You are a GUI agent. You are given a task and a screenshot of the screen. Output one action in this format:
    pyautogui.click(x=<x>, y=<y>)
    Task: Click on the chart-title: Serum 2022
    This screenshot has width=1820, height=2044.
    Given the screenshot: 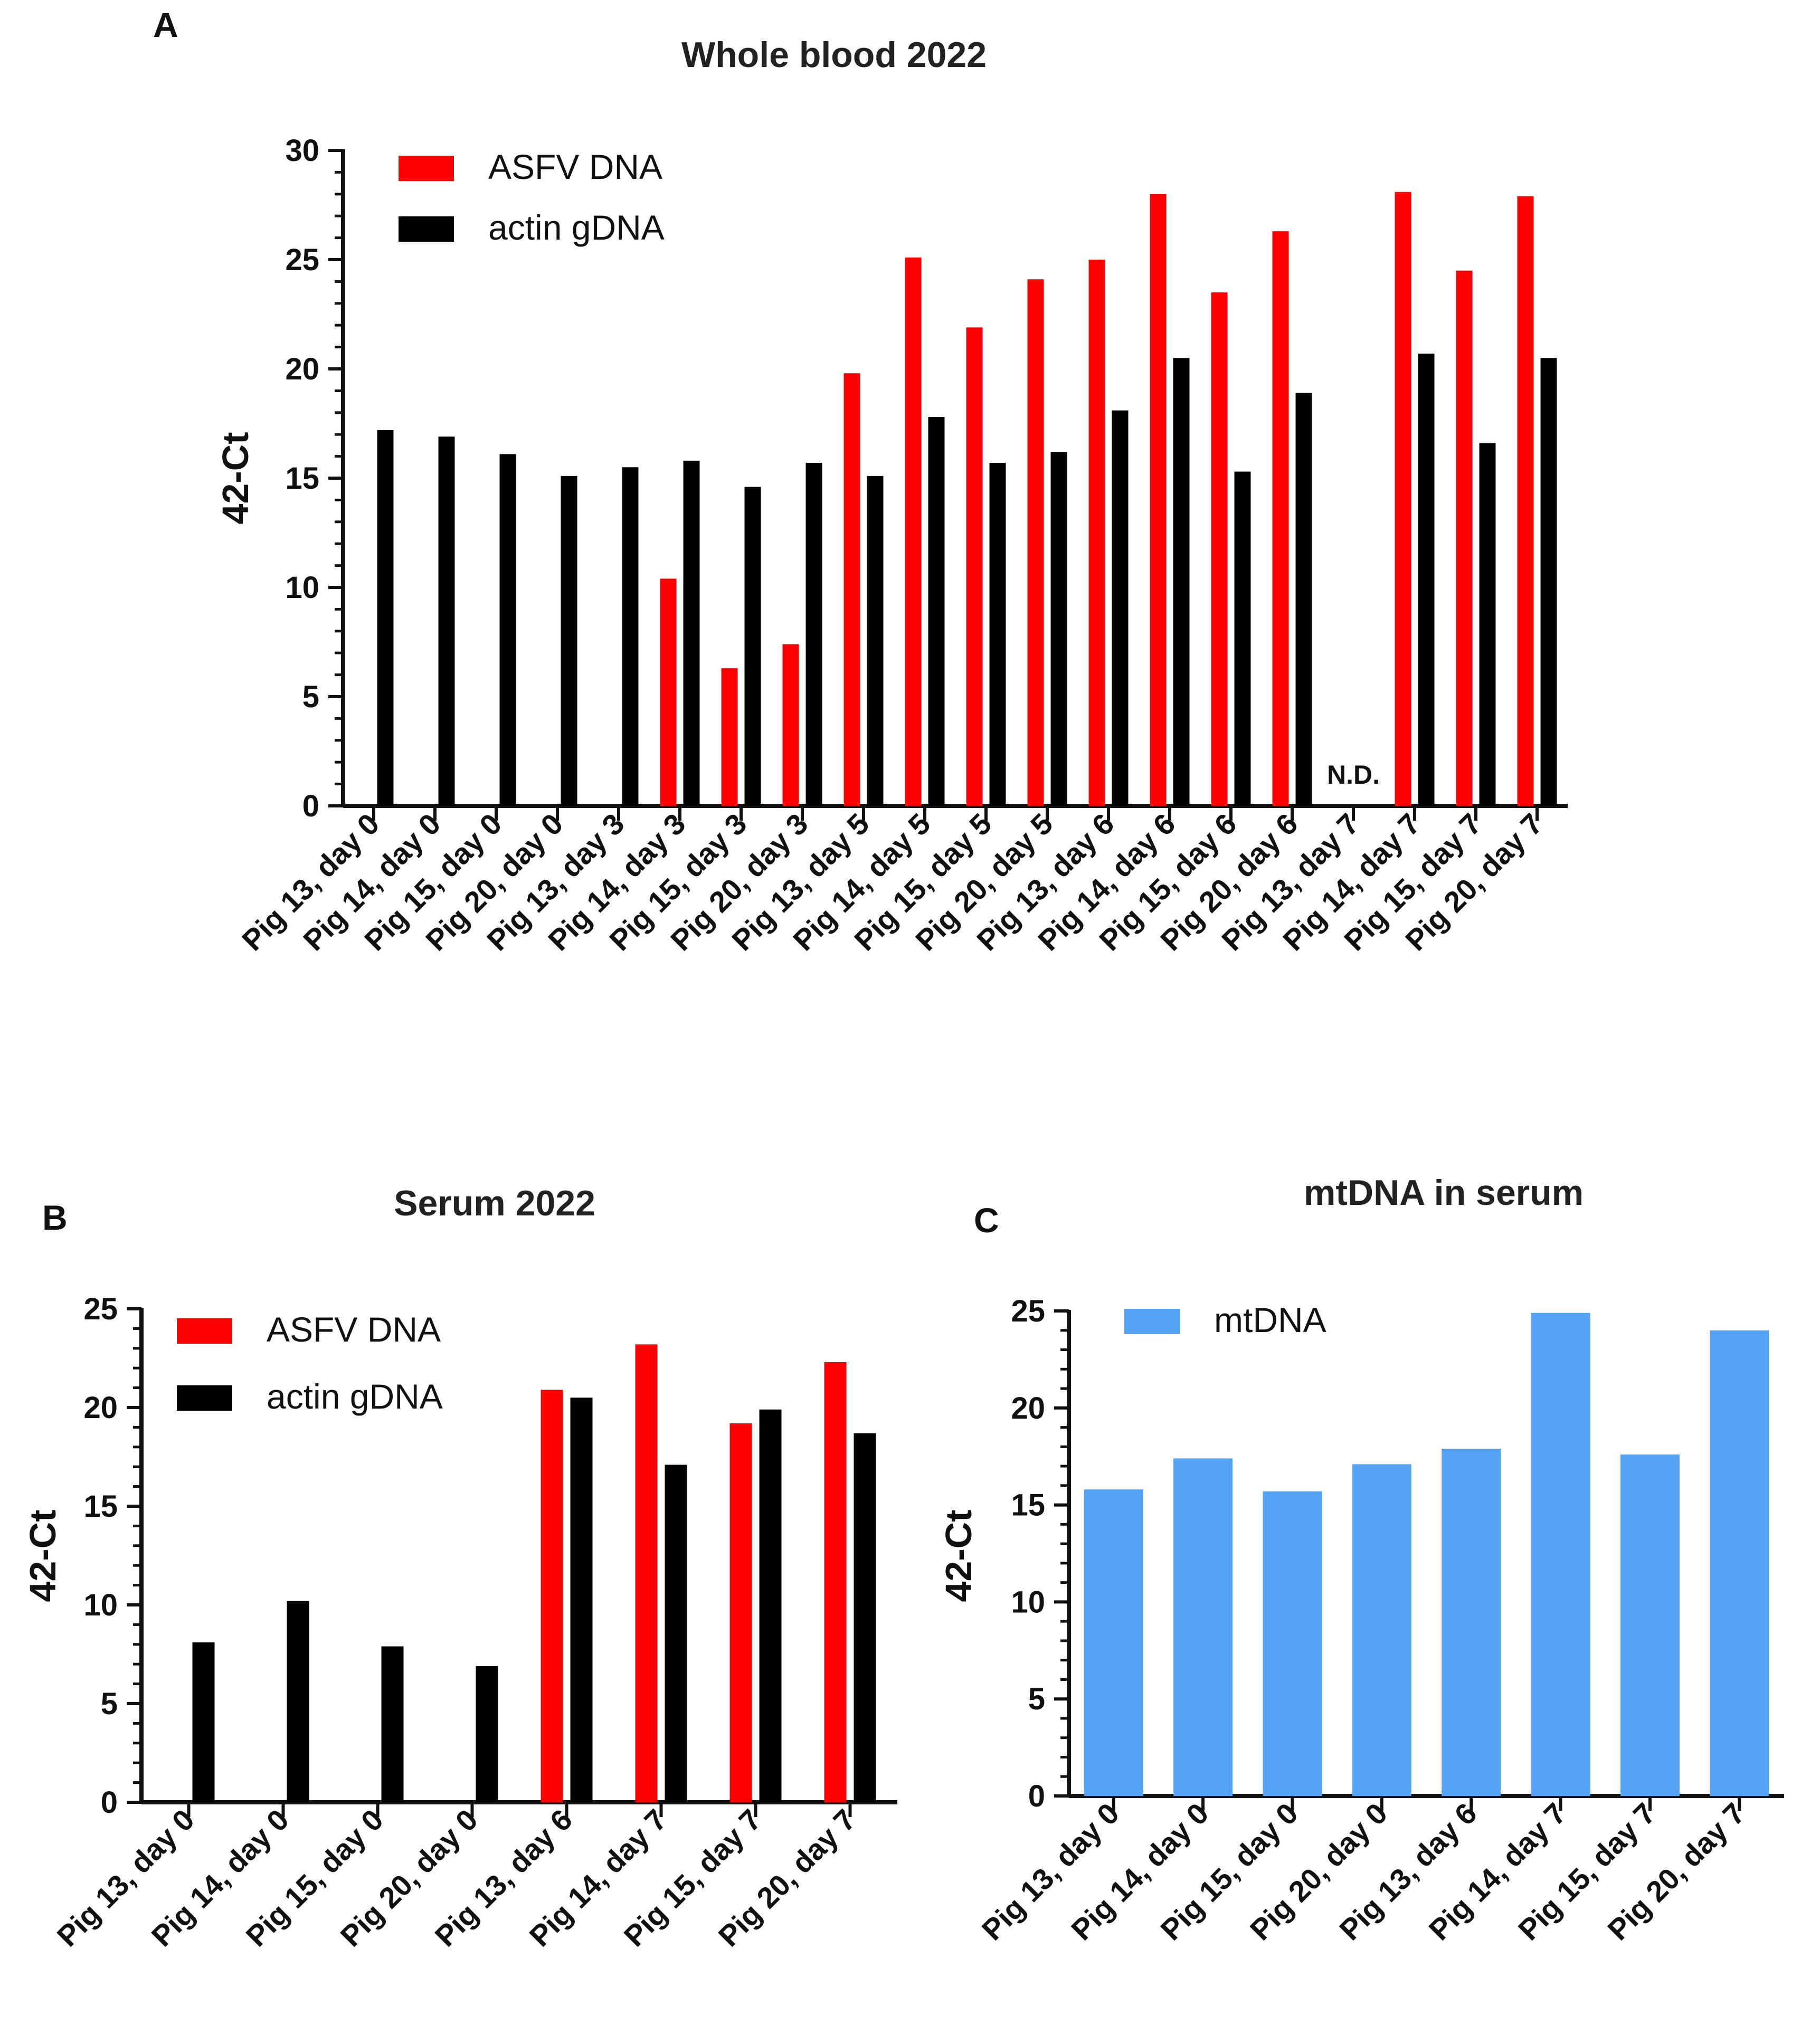 What is the action you would take?
    pyautogui.click(x=494, y=1203)
    